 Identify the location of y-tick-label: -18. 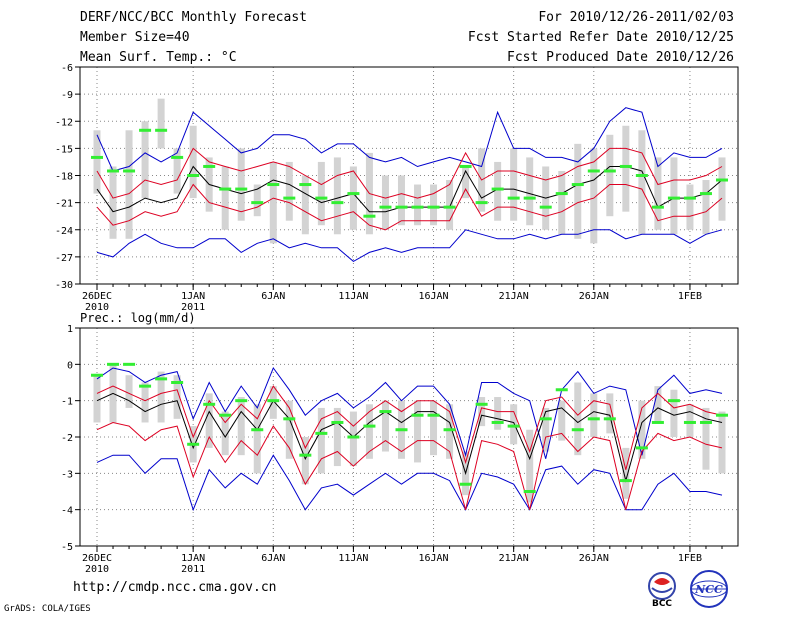
(64, 177).